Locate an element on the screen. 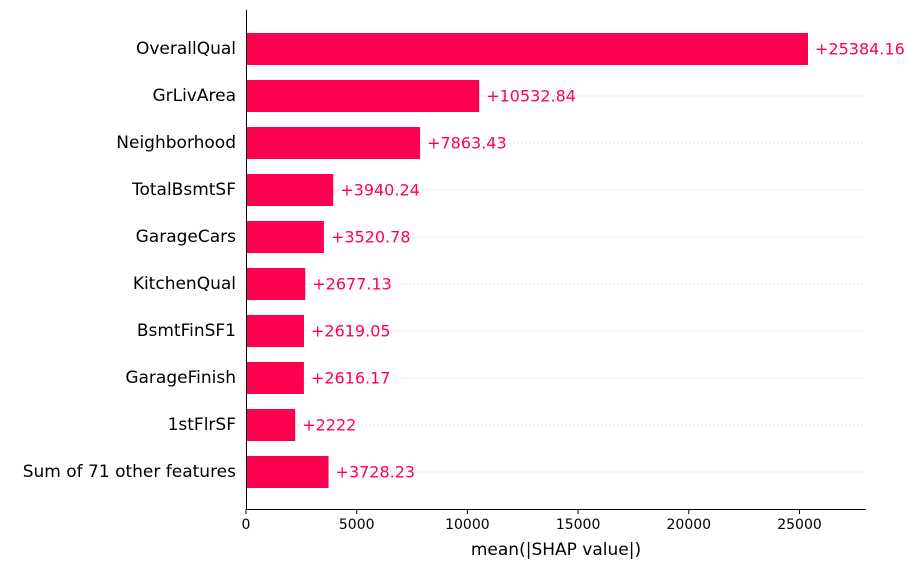 Image resolution: width=917 pixels, height=568 pixels. value-label: +10532.84 is located at coordinates (531, 96).